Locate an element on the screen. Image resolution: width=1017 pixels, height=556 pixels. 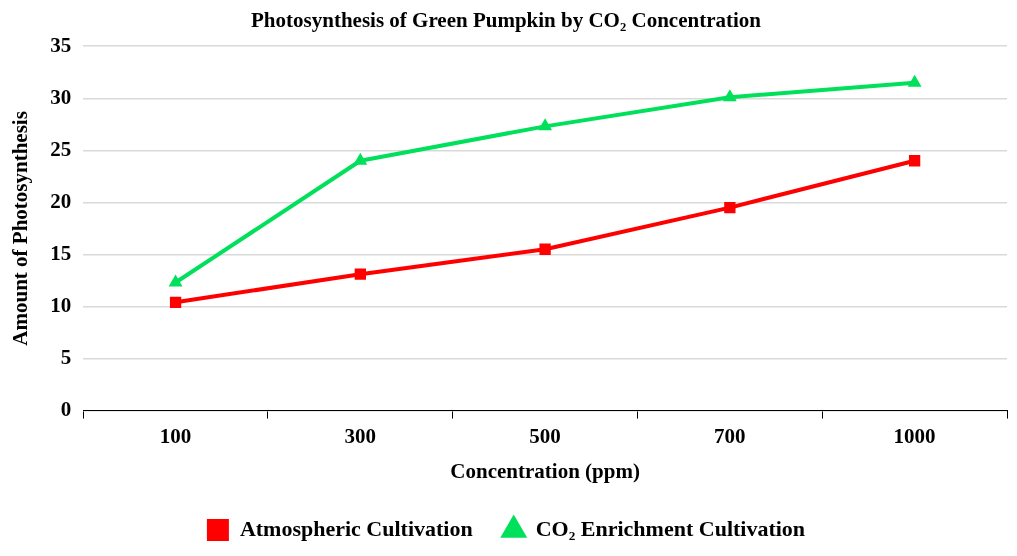
legend-label: CO₂ Enrichment Cultivation is located at coordinates (670, 528).